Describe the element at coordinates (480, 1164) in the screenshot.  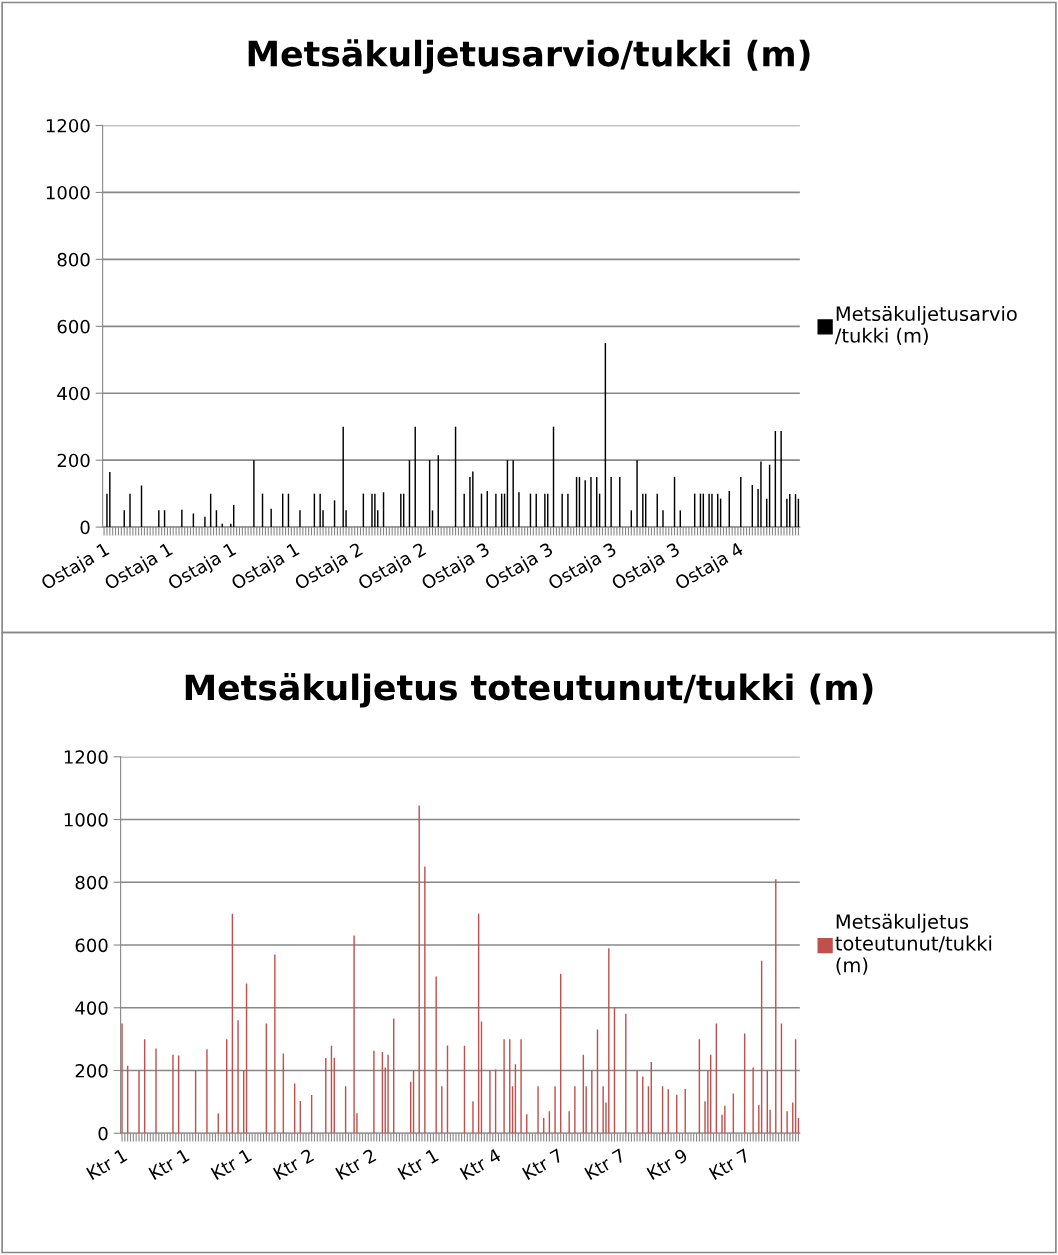
I see `x-tick-label: Ktr 4` at that location.